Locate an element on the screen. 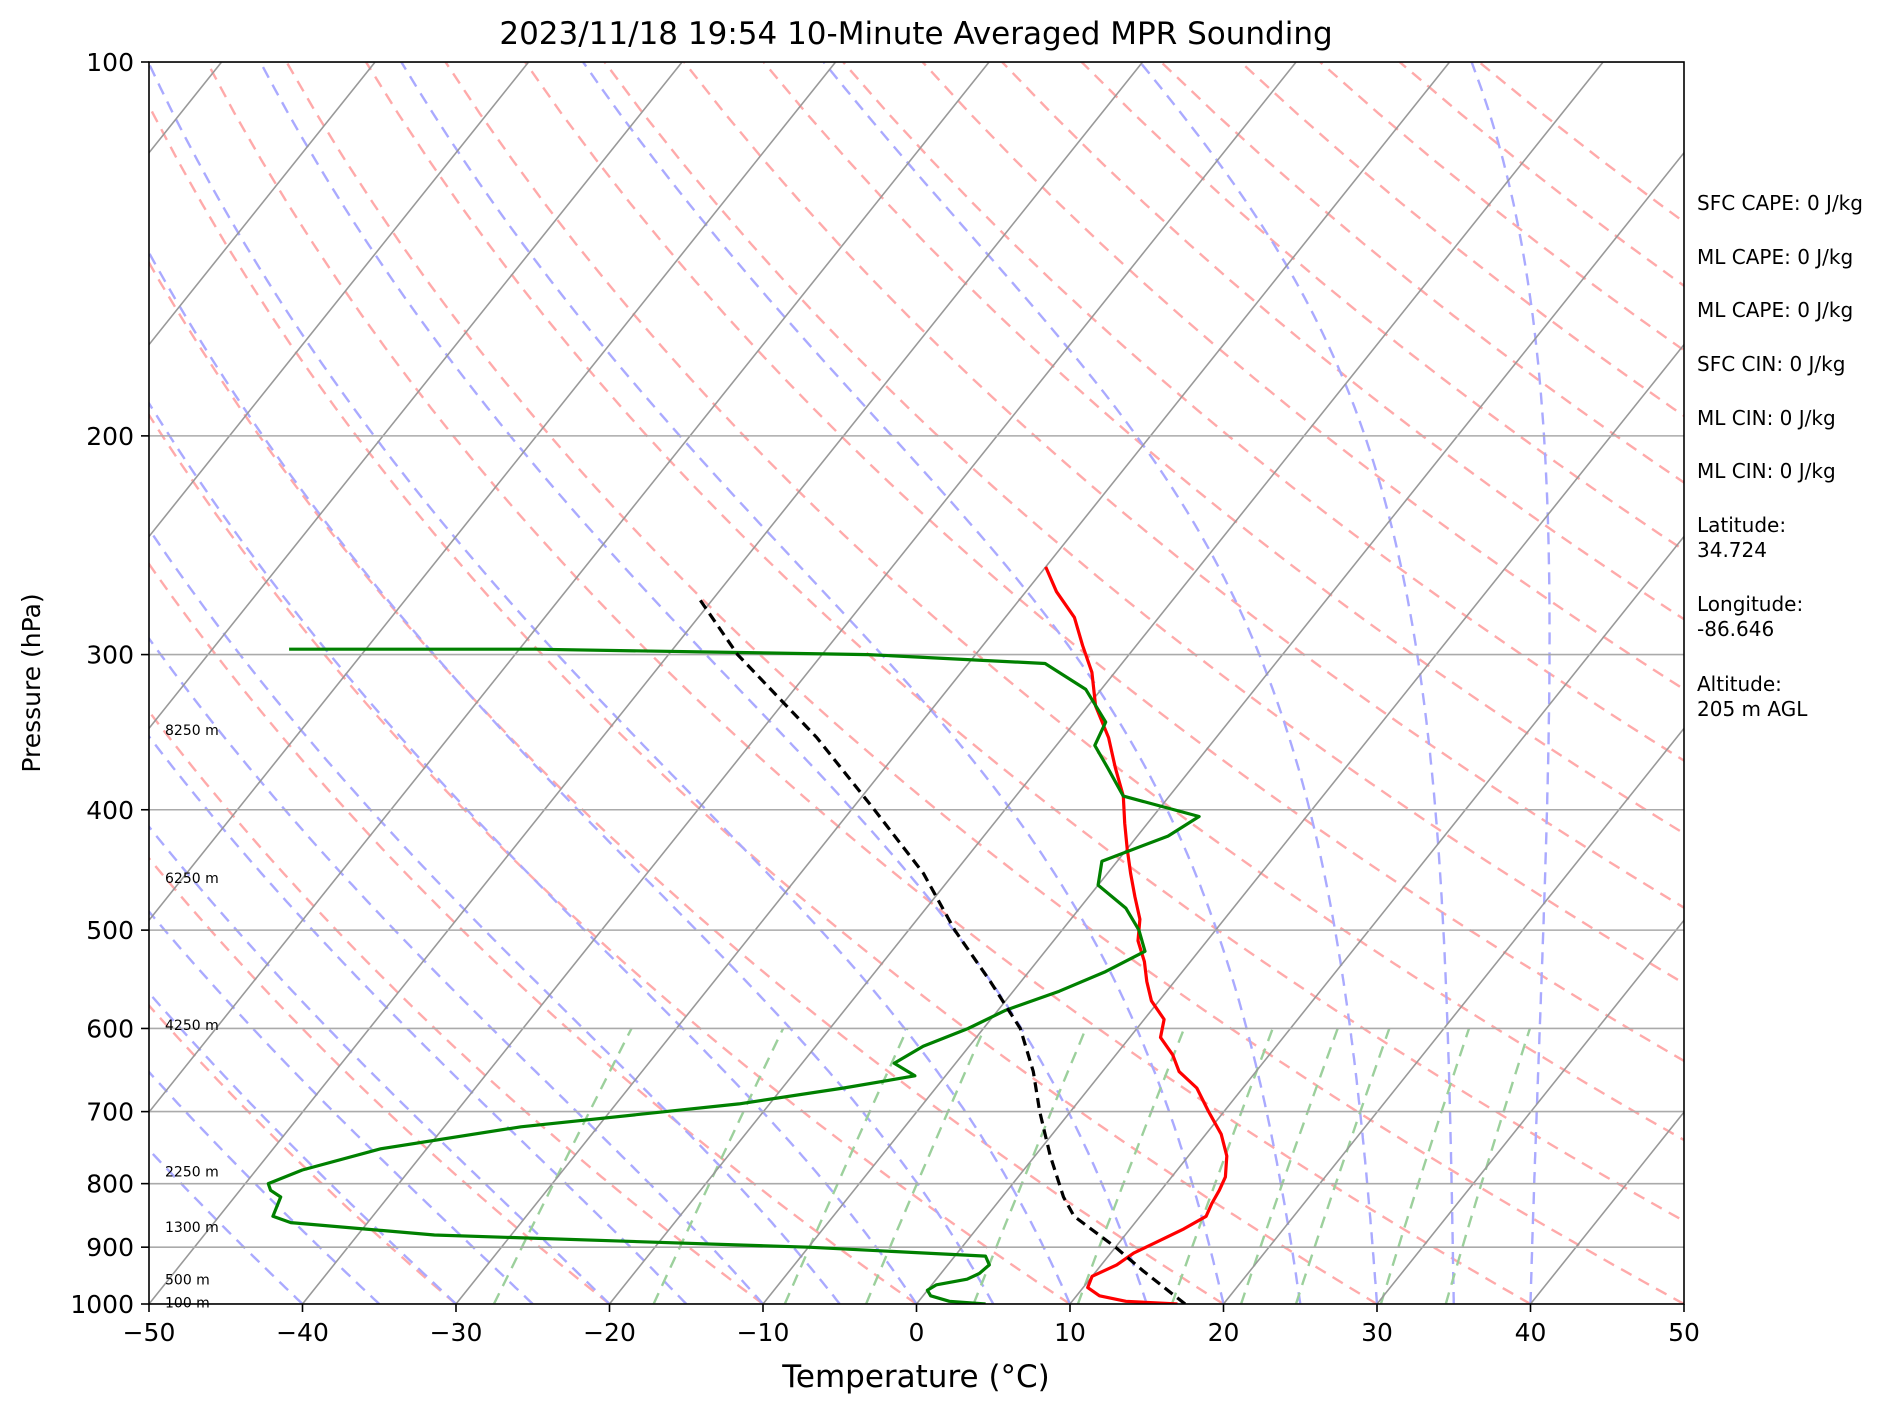 Image resolution: width=1893 pixels, height=1410 pixels. y-tick-label: 100 is located at coordinates (110, 62).